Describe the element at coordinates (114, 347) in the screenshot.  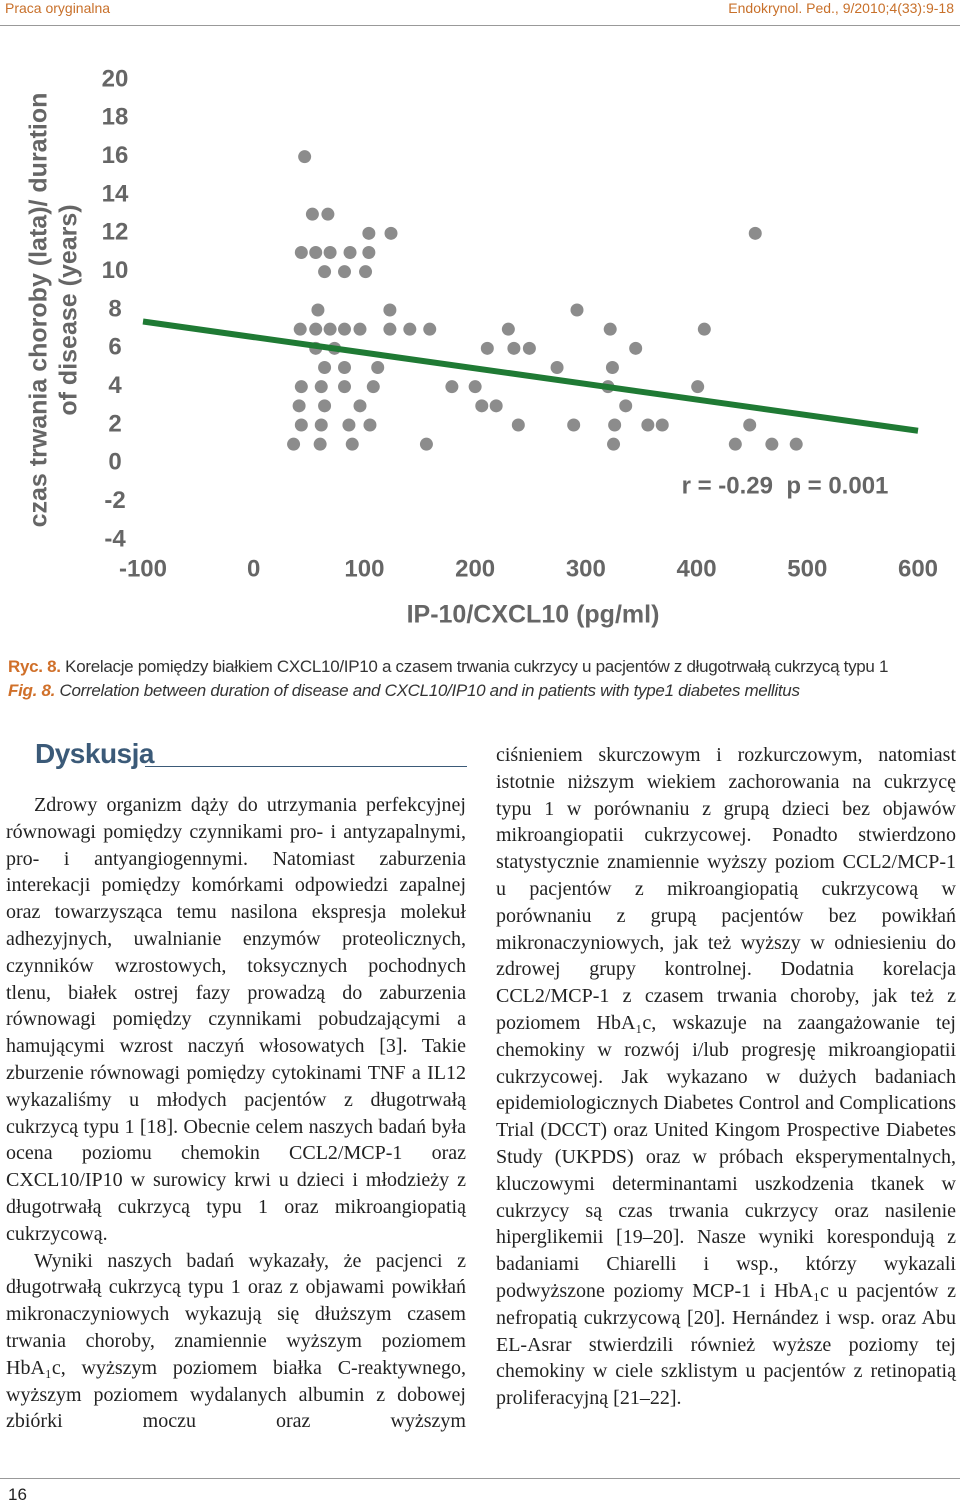
I see `y-tick-label: 6` at that location.